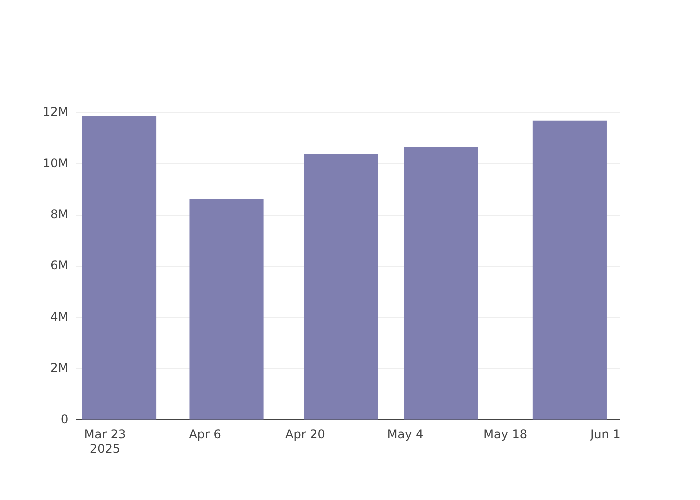 Image resolution: width=700 pixels, height=500 pixels. What do you see at coordinates (59, 317) in the screenshot?
I see `y-tick-label: 4M` at bounding box center [59, 317].